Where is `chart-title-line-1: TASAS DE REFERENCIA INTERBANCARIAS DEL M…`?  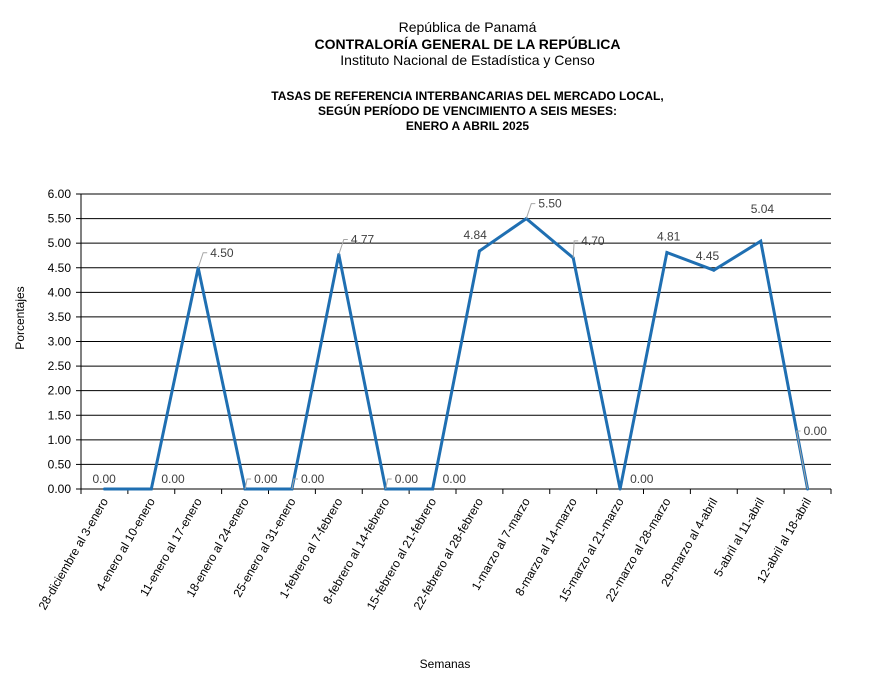 chart-title-line-1: TASAS DE REFERENCIA INTERBANCARIAS DEL M… is located at coordinates (467, 96).